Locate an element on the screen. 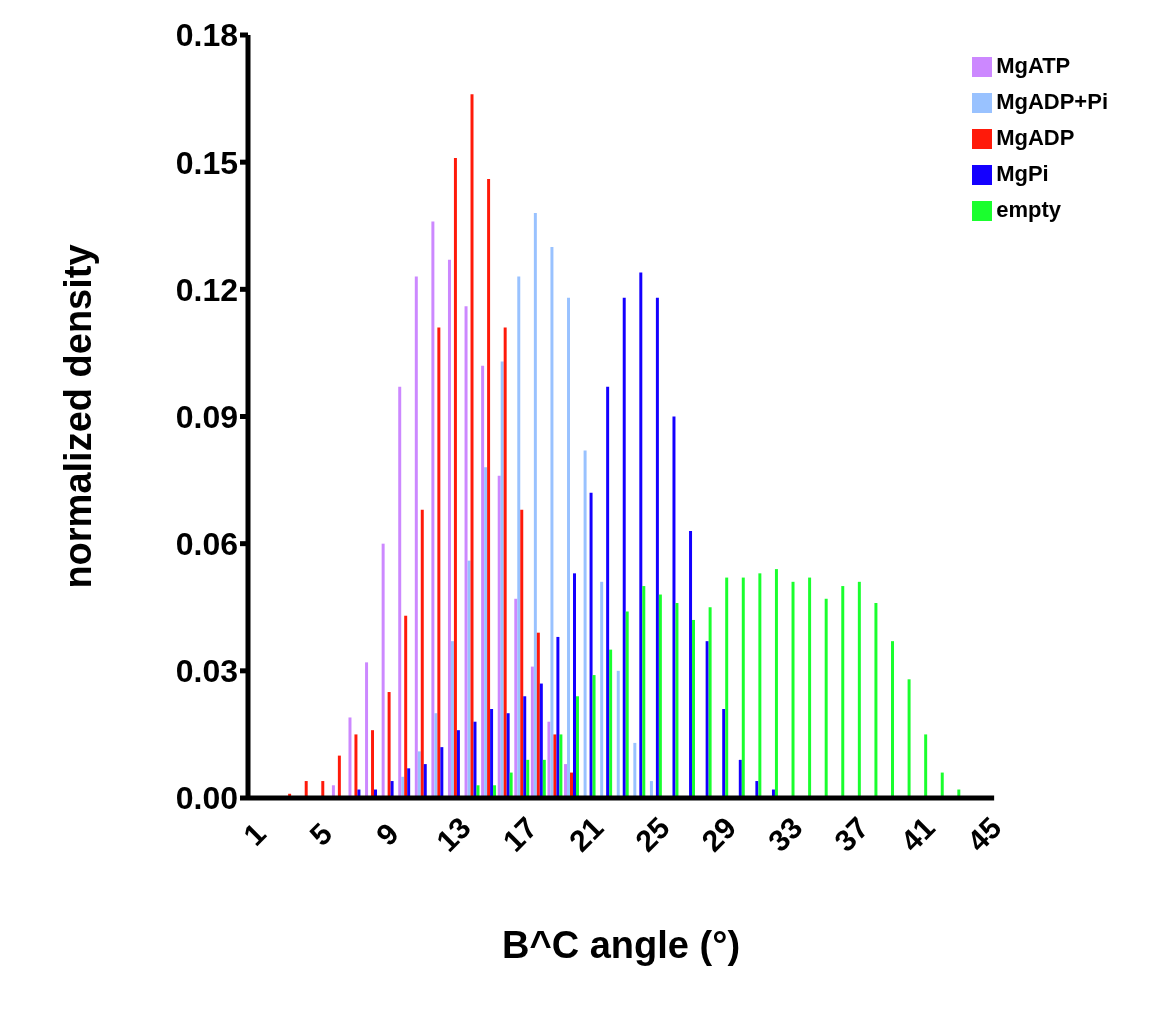  x-tick-label: 37 is located at coordinates (851, 834).